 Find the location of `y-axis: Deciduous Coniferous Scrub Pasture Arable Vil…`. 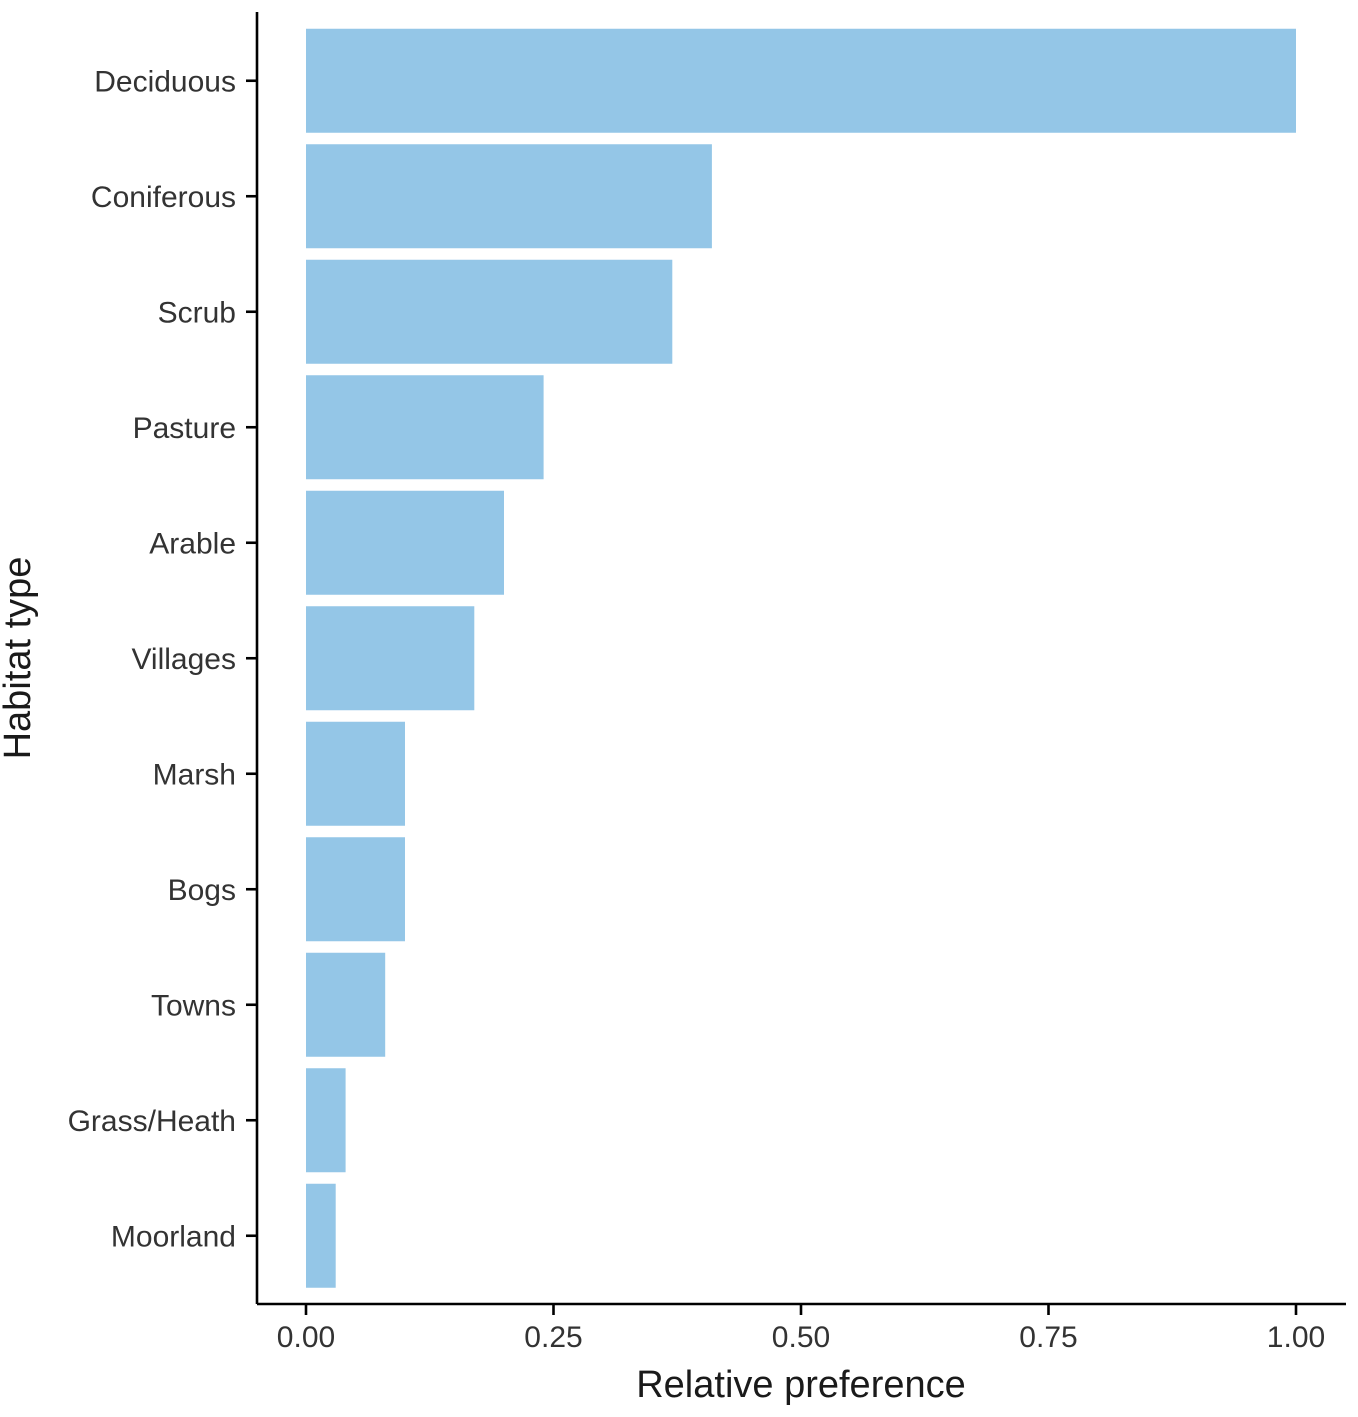

y-axis: Deciduous Coniferous Scrub Pasture Arable Vil… is located at coordinates (162, 659).